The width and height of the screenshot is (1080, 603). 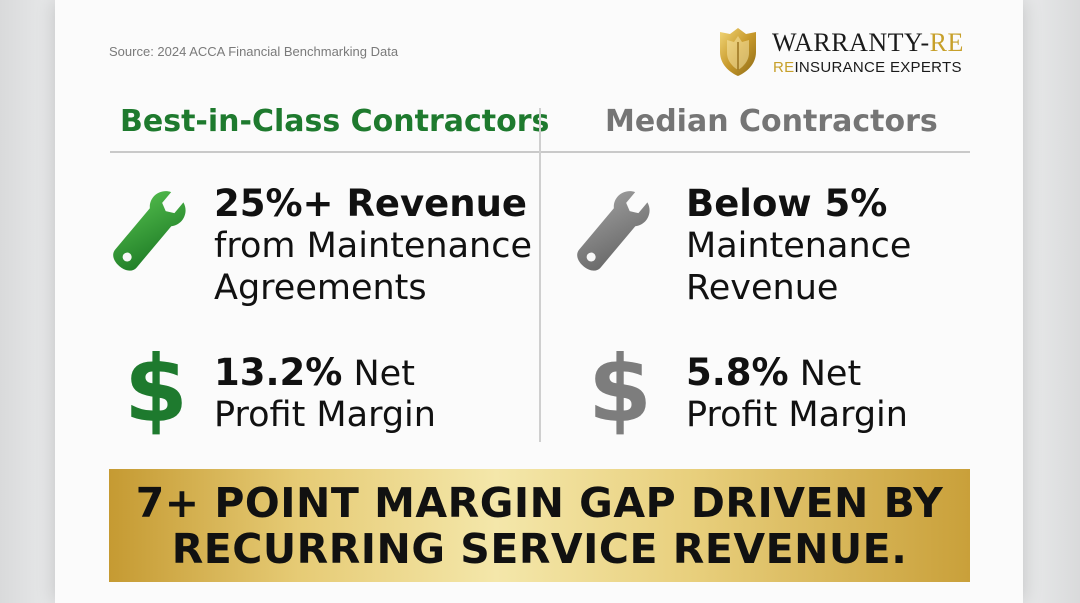 I want to click on shield-crest-icon, so click(x=738, y=52).